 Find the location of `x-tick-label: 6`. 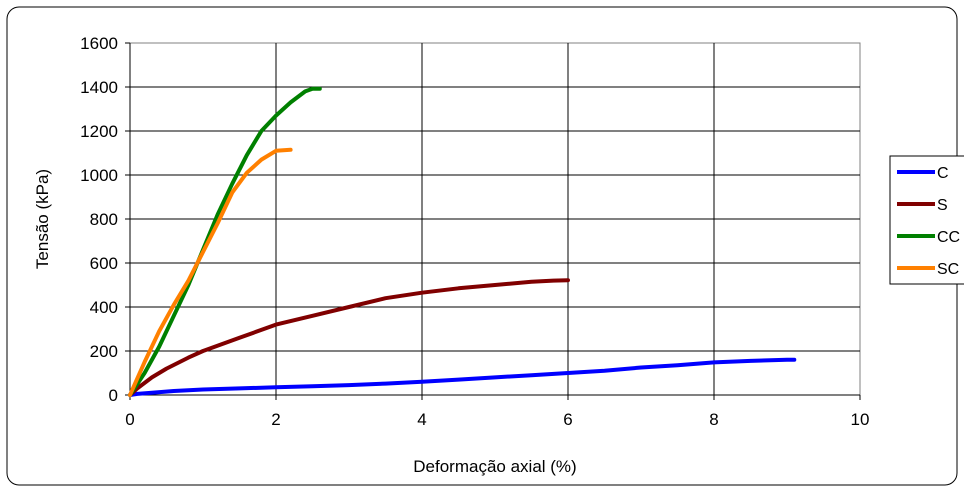

x-tick-label: 6 is located at coordinates (567, 419).